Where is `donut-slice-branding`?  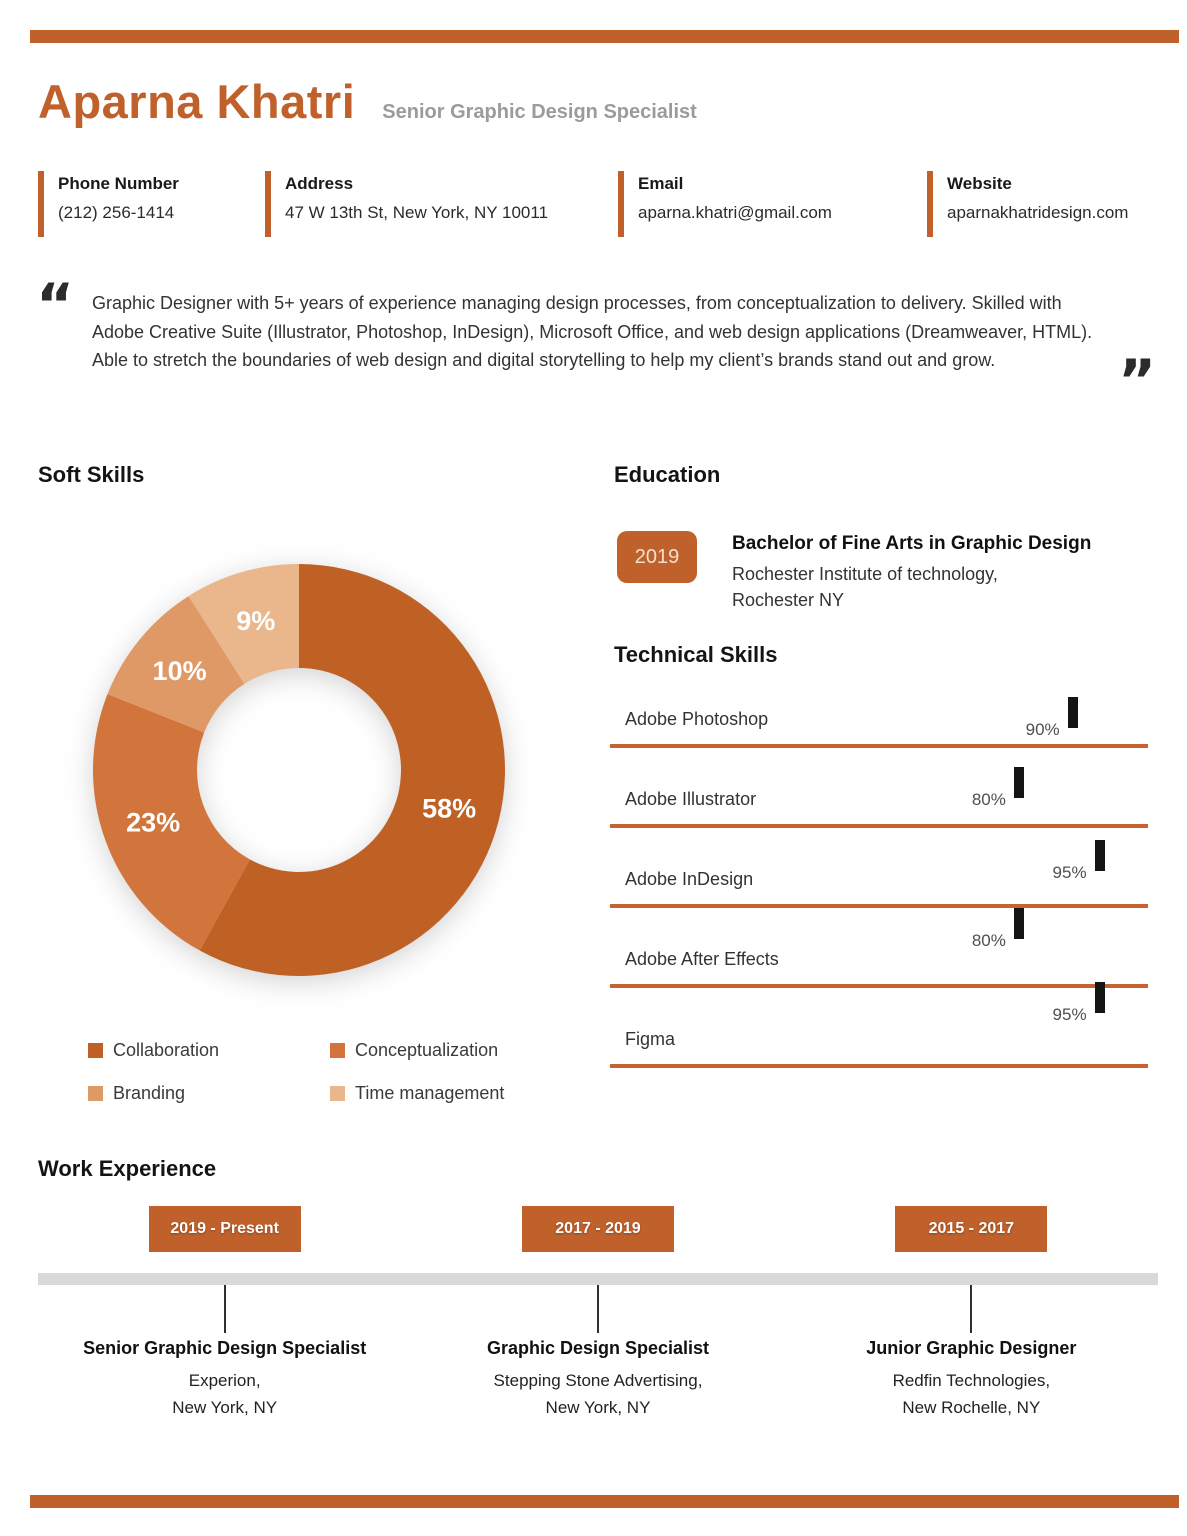 donut-slice-branding is located at coordinates (176, 664).